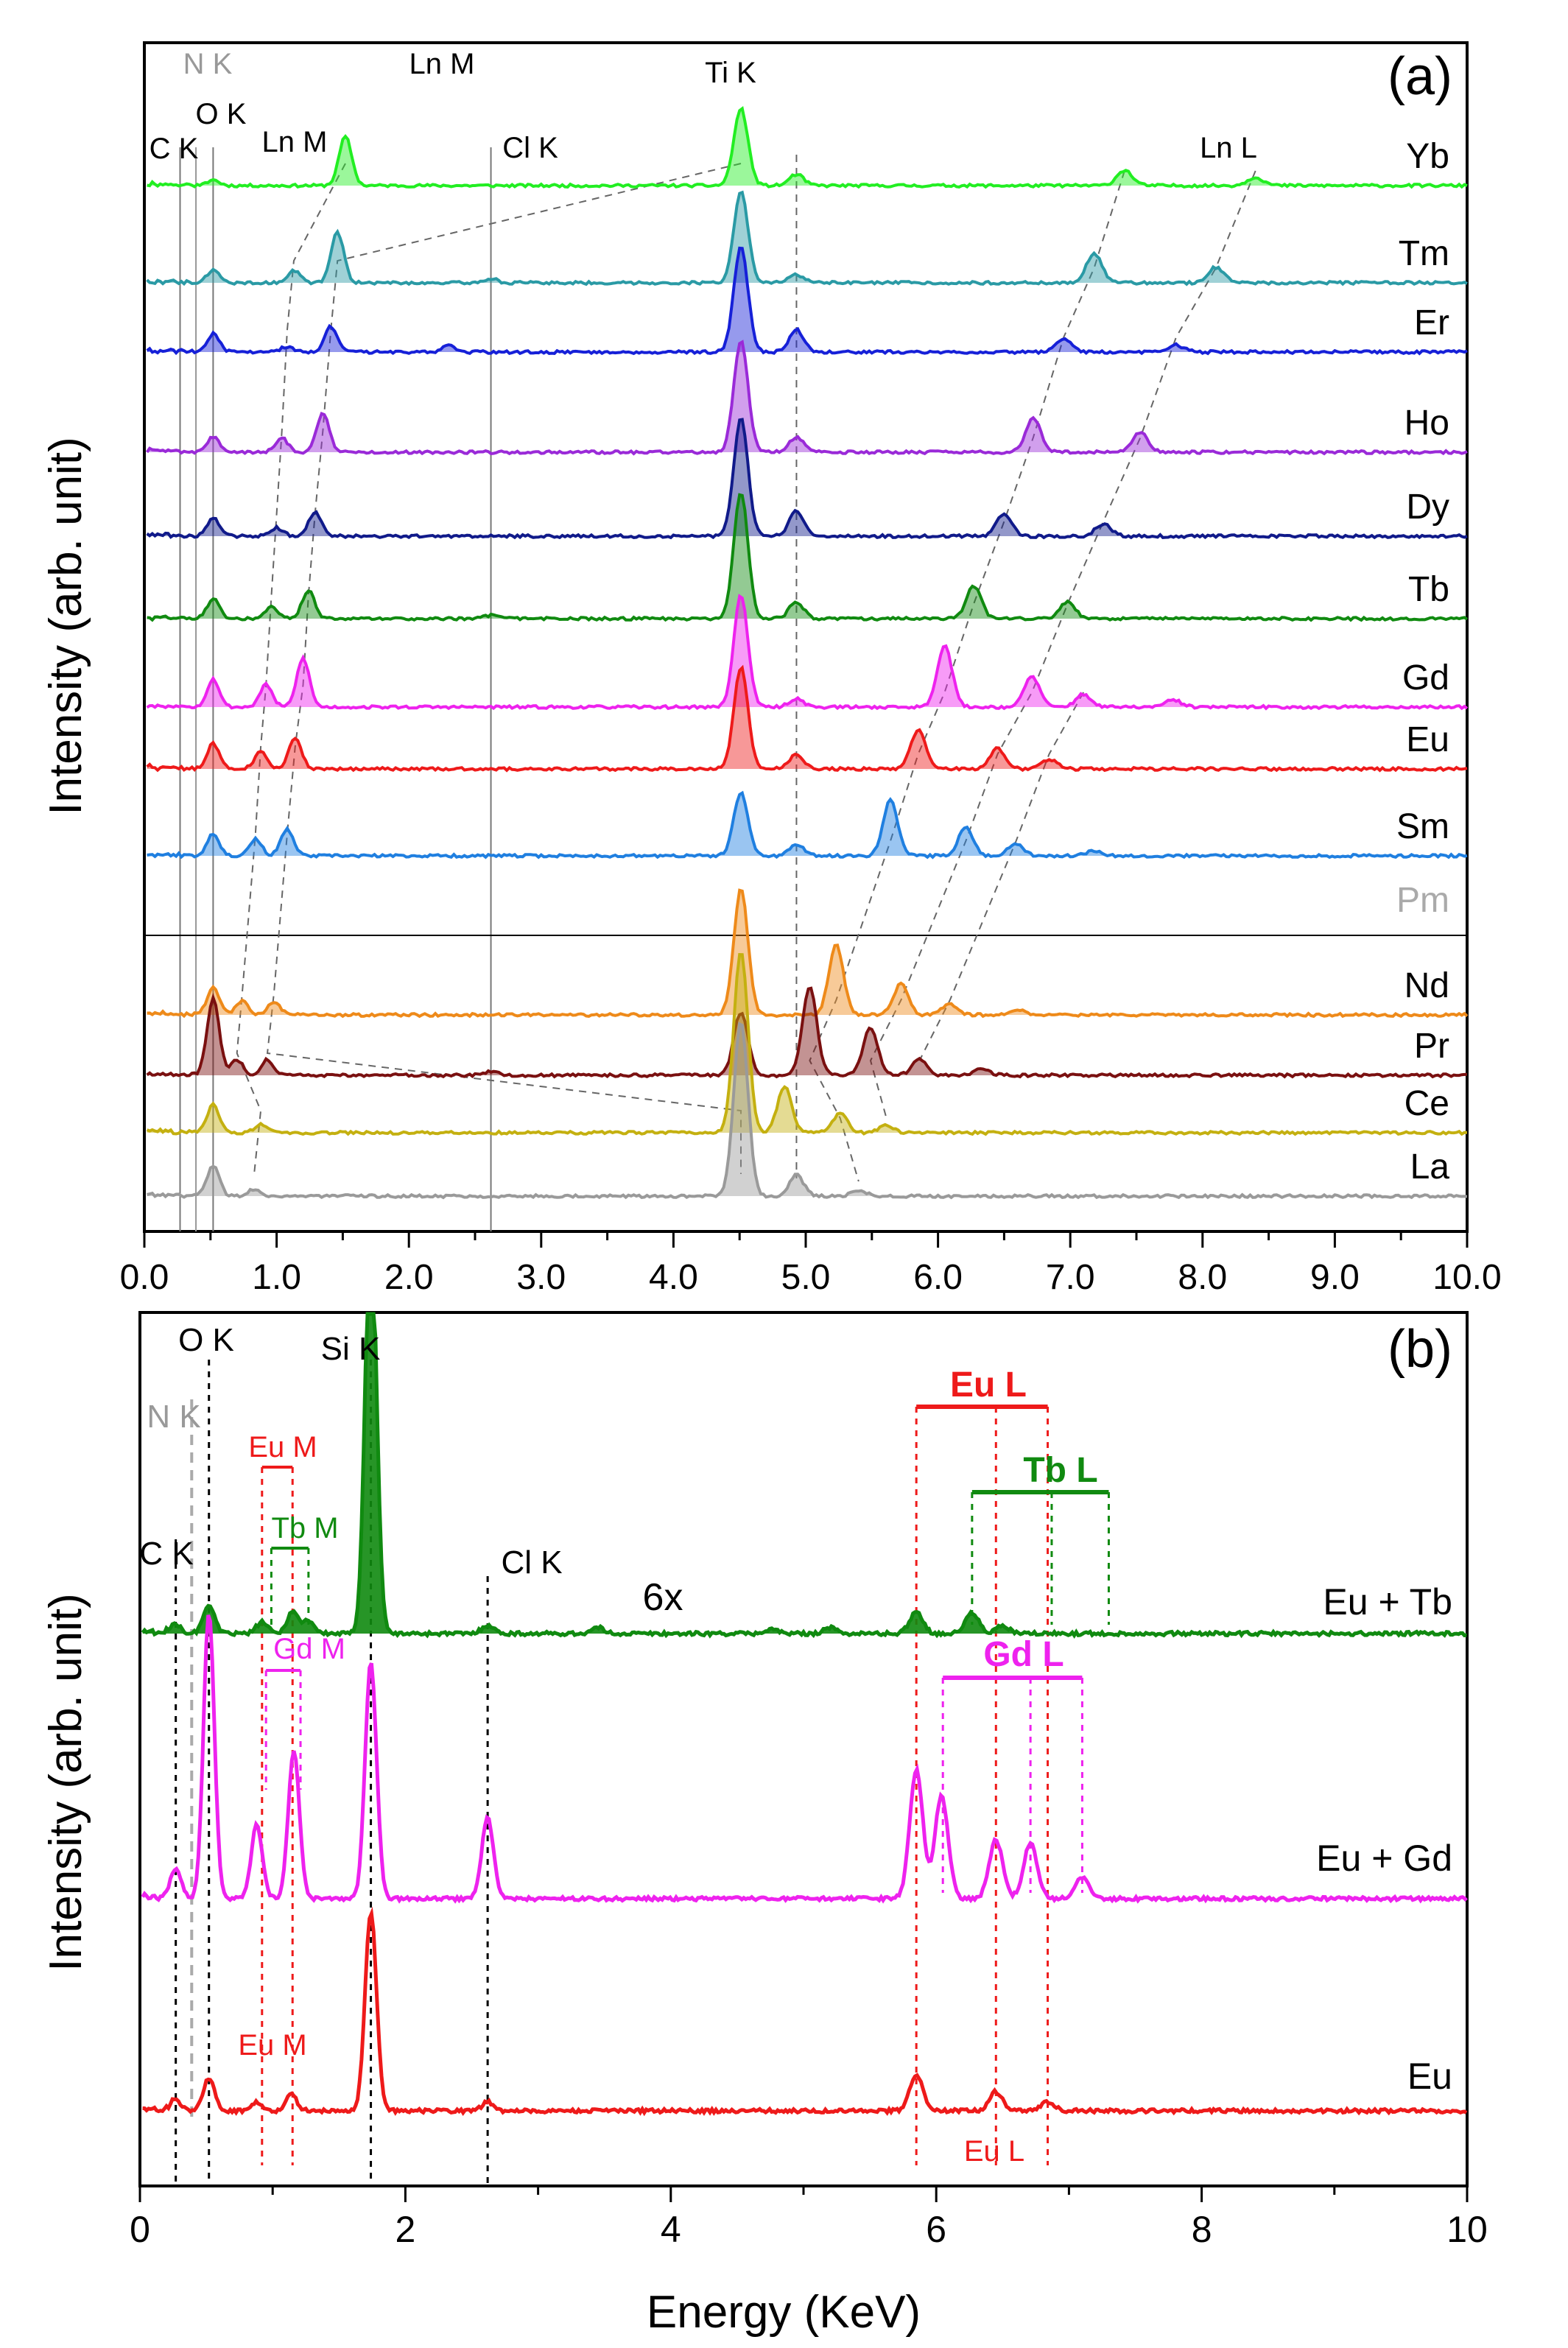 The height and width of the screenshot is (2348, 1568). Describe the element at coordinates (1431, 1046) in the screenshot. I see `series-label-pr: Pr` at that location.